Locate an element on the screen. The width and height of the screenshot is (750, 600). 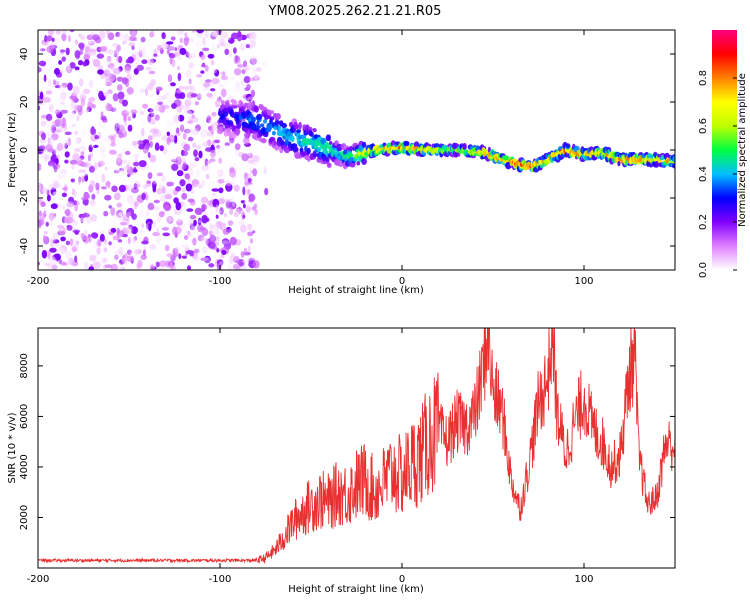
snr-x-tick-label: 100 is located at coordinates (583, 579).